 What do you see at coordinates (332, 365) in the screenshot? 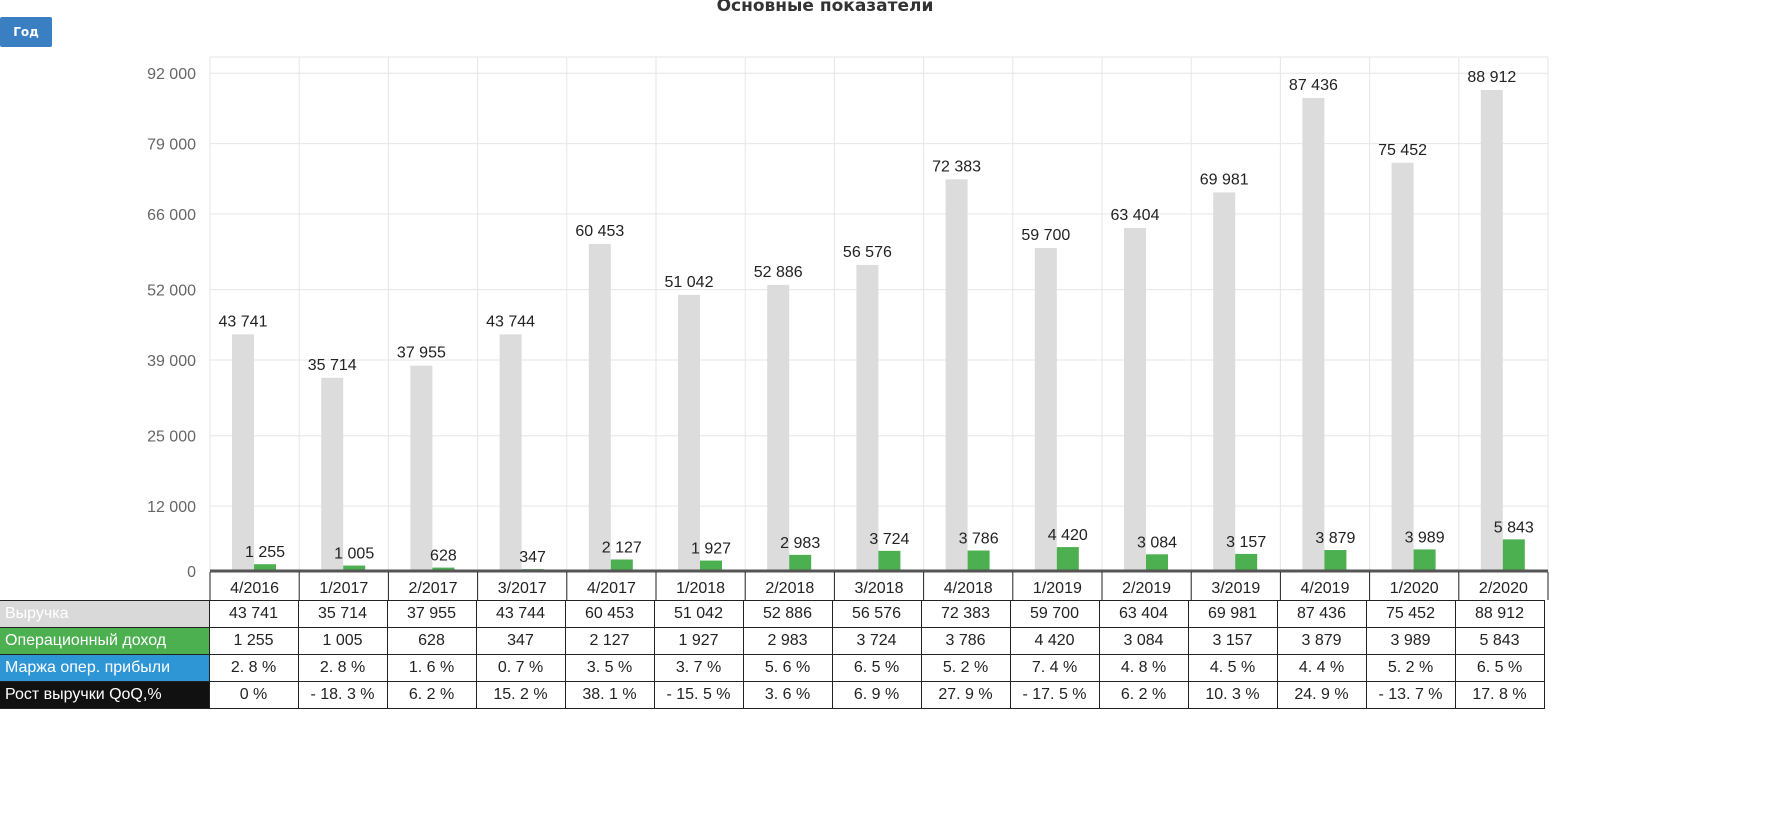
I see `revenue-data-label: 35 714` at bounding box center [332, 365].